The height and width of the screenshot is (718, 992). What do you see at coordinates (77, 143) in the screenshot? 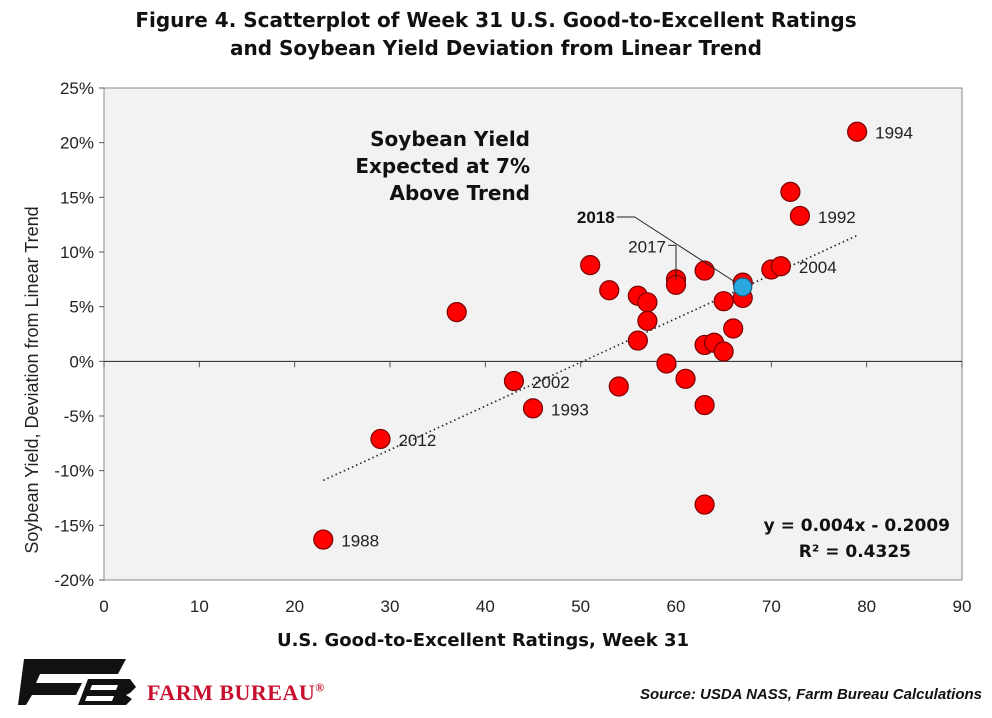
I see `y-tick-label: 20%` at bounding box center [77, 143].